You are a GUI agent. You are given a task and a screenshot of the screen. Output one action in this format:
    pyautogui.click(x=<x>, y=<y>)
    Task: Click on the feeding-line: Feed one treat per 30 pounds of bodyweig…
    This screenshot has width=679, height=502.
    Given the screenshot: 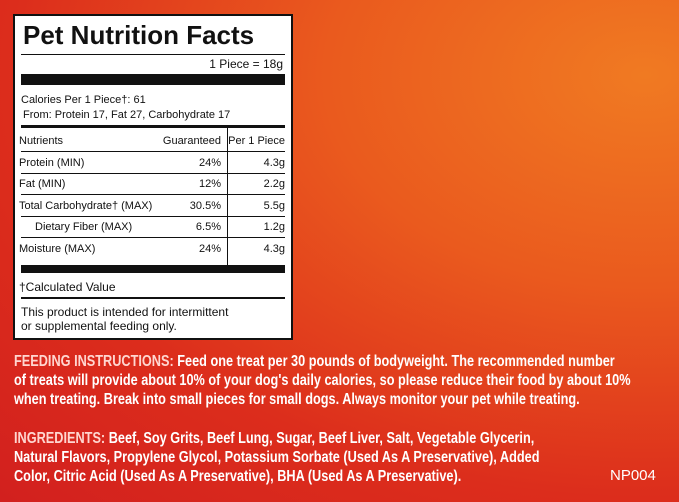 What is the action you would take?
    pyautogui.click(x=396, y=361)
    